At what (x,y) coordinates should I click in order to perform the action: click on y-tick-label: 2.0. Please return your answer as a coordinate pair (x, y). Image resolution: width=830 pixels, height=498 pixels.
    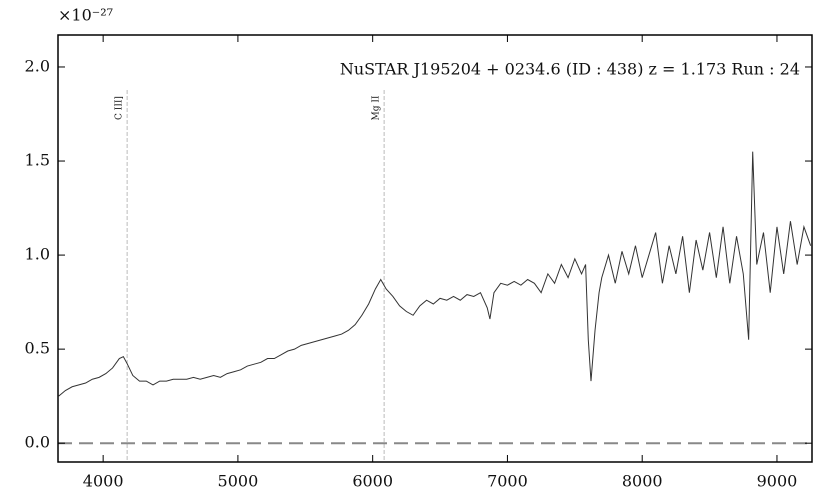
    Looking at the image, I should click on (37, 65).